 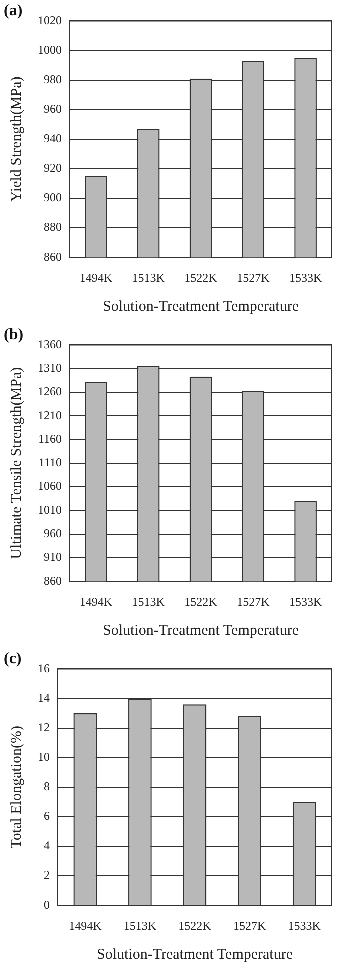 What do you see at coordinates (47, 787) in the screenshot?
I see `y-tick-label: 8` at bounding box center [47, 787].